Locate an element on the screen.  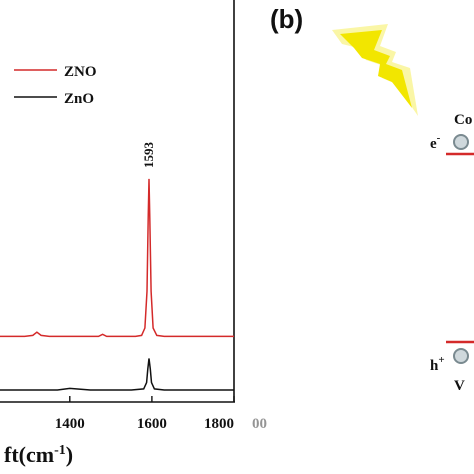
vb-hole-charge: + is located at coordinates (441, 360).